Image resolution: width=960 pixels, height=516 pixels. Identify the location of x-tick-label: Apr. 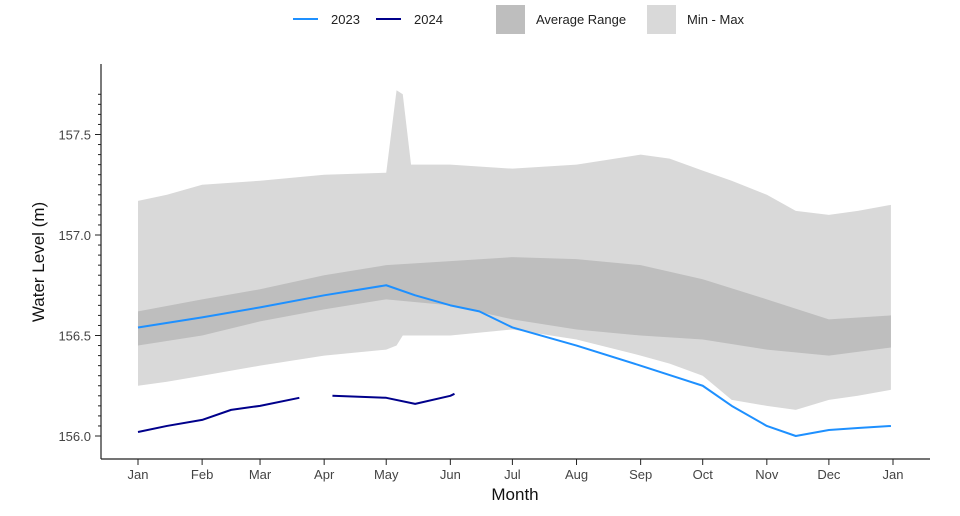
(324, 474).